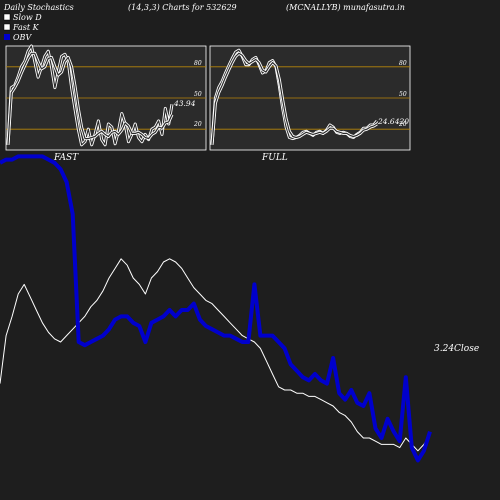 Image resolution: width=500 pixels, height=500 pixels. Describe the element at coordinates (7, 37) in the screenshot. I see `legend-swatch-obv` at that location.